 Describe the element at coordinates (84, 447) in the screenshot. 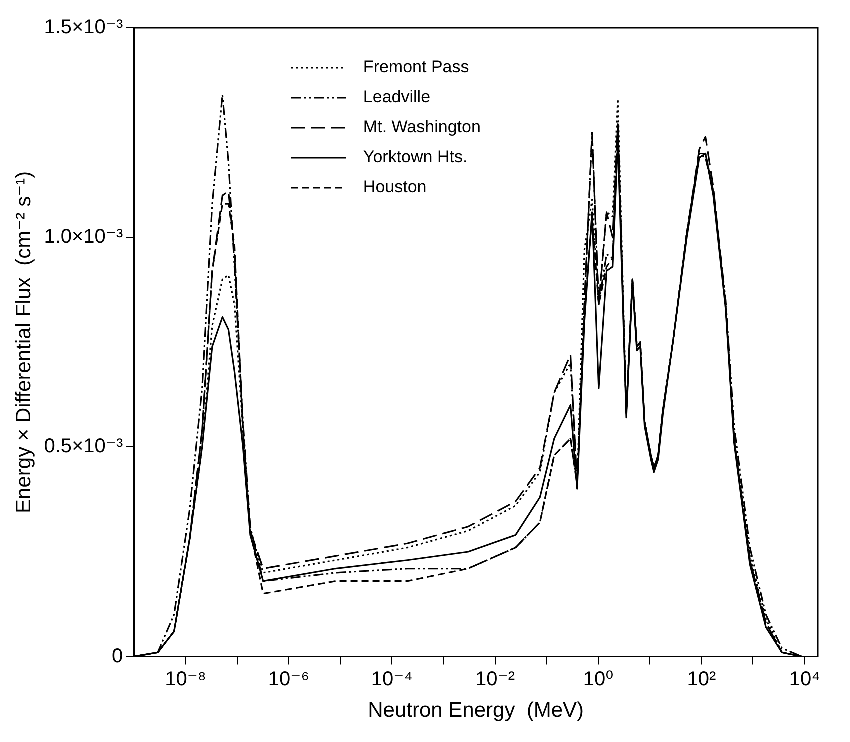

I see `y-tick-label: 0.5×10⁻³` at that location.